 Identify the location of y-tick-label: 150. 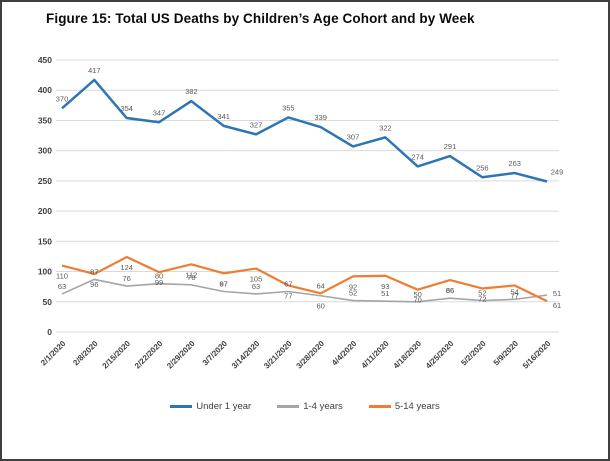
(45, 241).